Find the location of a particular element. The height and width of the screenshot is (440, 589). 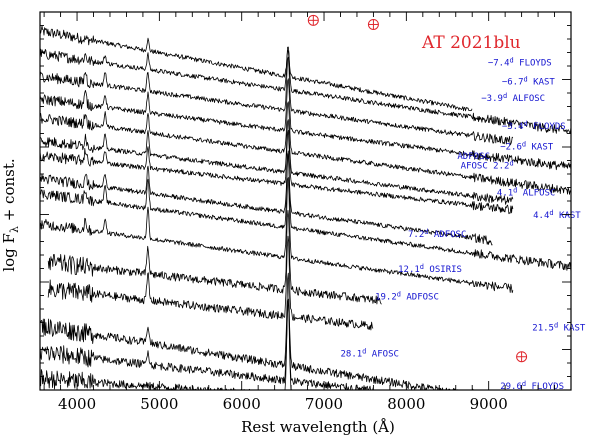

epoch-label-value: 4.1 is located at coordinates (505, 193).